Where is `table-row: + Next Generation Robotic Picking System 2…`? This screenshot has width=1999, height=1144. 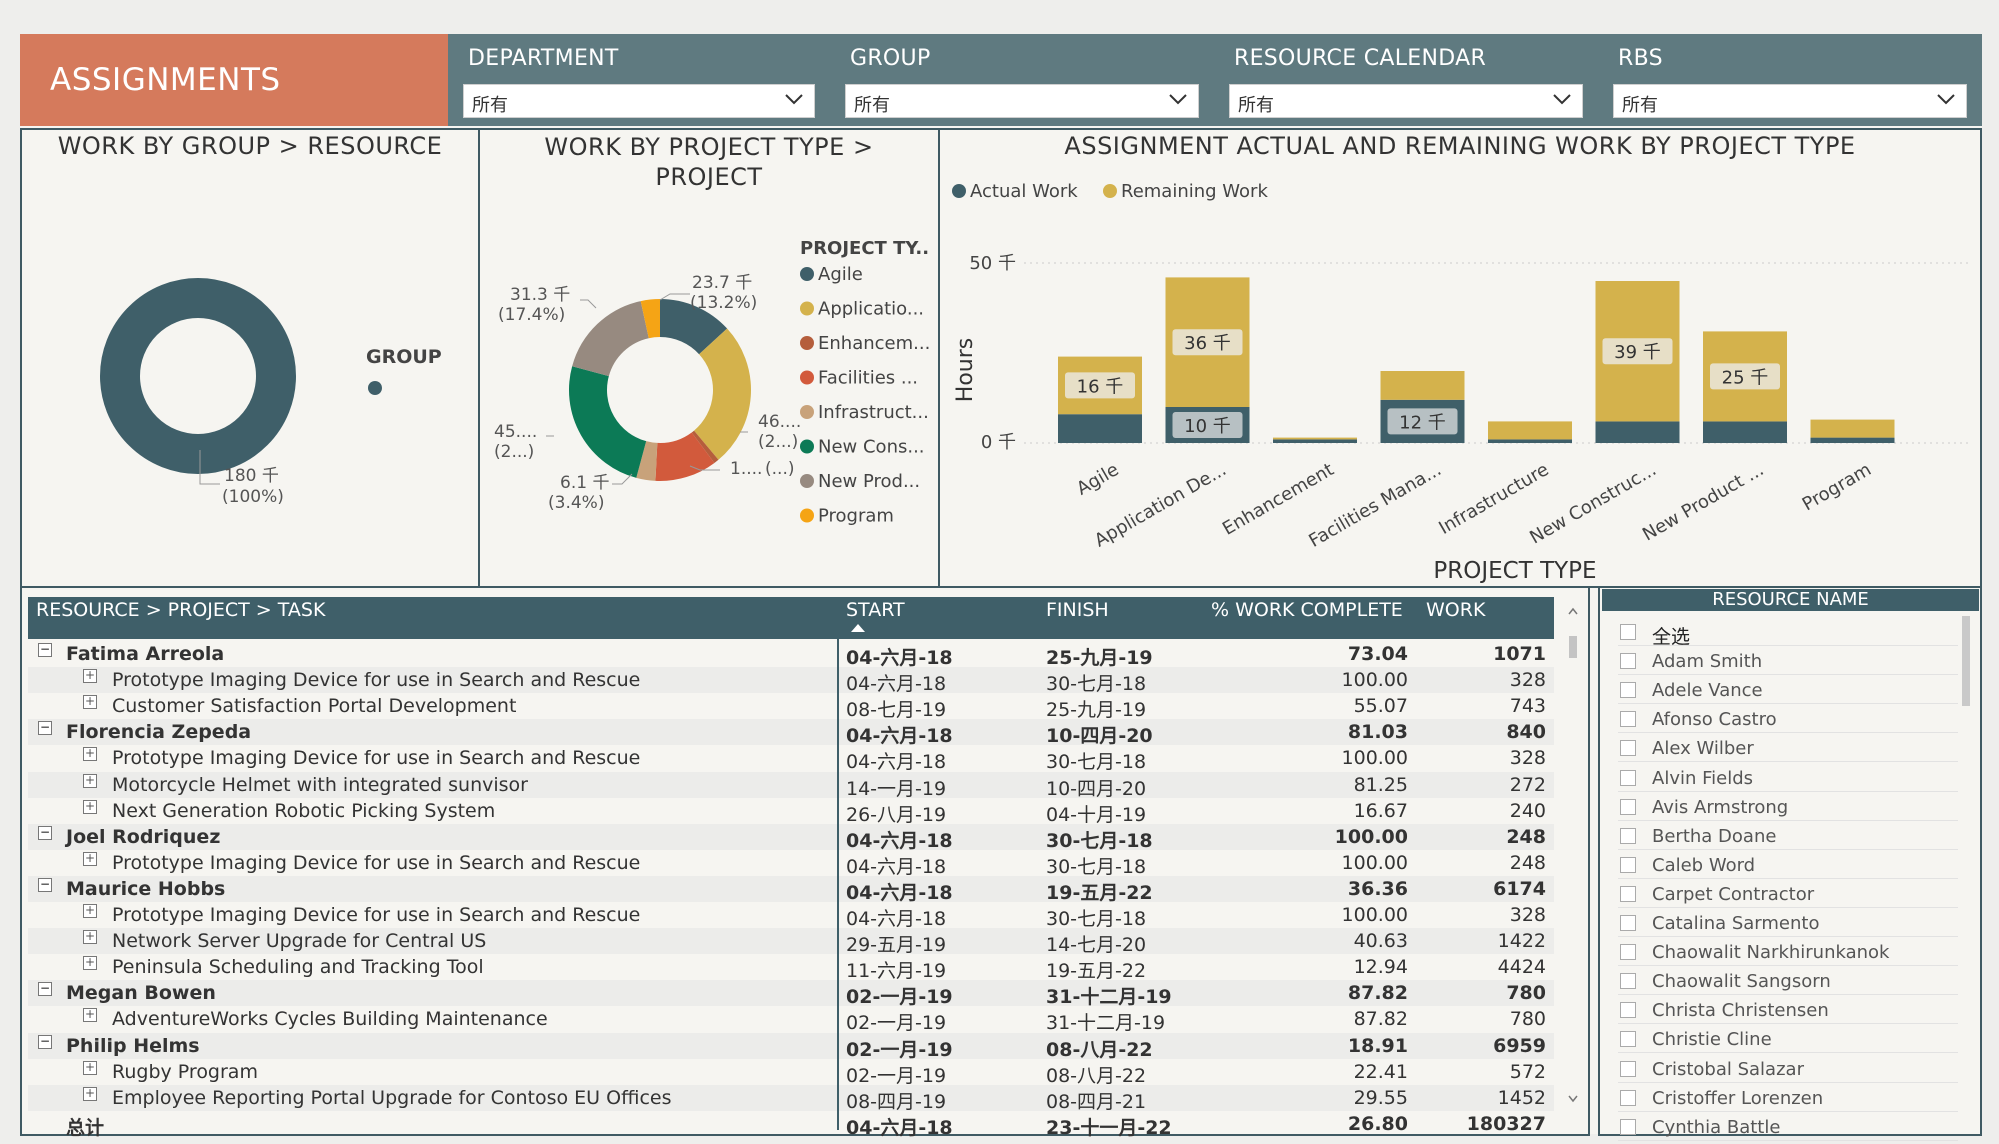 table-row: + Next Generation Robotic Picking System 2… is located at coordinates (791, 812).